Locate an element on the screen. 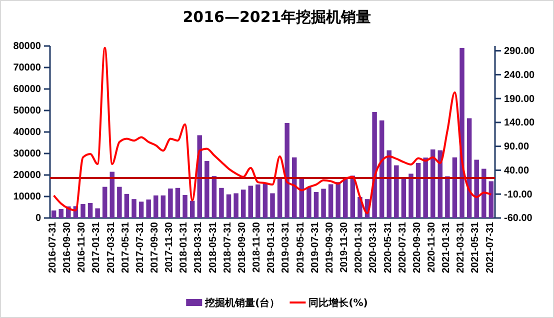 This screenshot has height=318, width=554. y-tick-label: 40000 is located at coordinates (27, 132).